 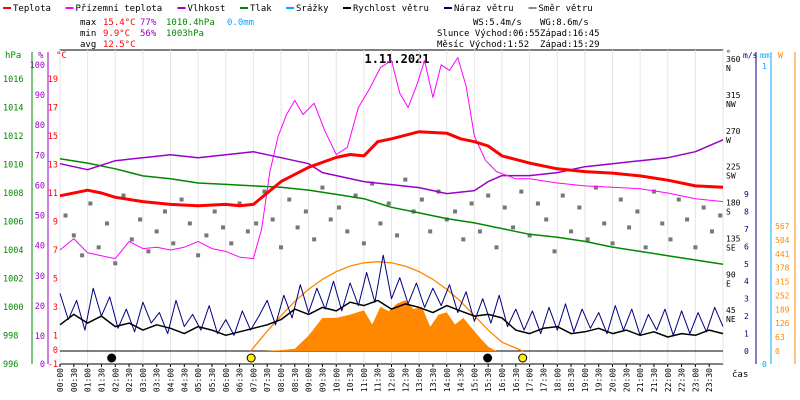 What do you see at coordinates (240, 380) in the screenshot?
I see `x-tick-label: 06:30` at bounding box center [240, 380].